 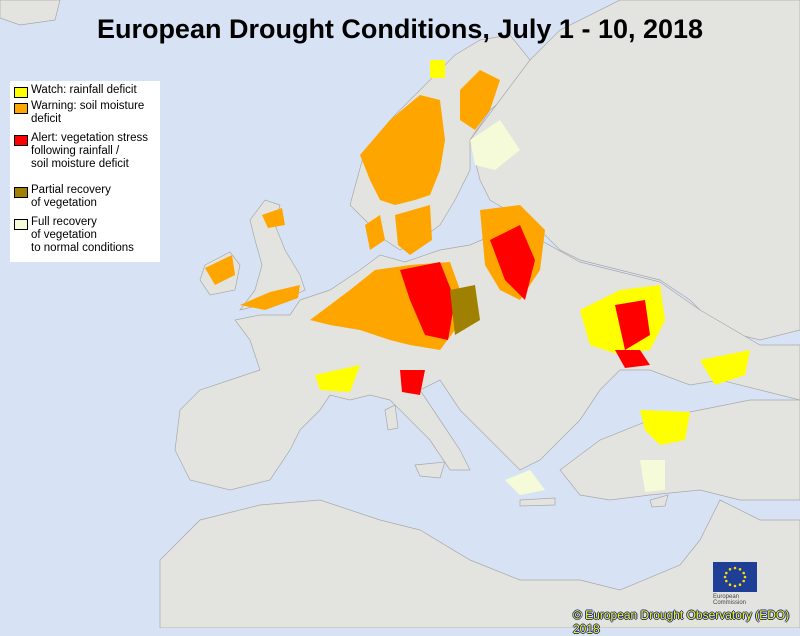 I want to click on watch-france, so click(x=337, y=378).